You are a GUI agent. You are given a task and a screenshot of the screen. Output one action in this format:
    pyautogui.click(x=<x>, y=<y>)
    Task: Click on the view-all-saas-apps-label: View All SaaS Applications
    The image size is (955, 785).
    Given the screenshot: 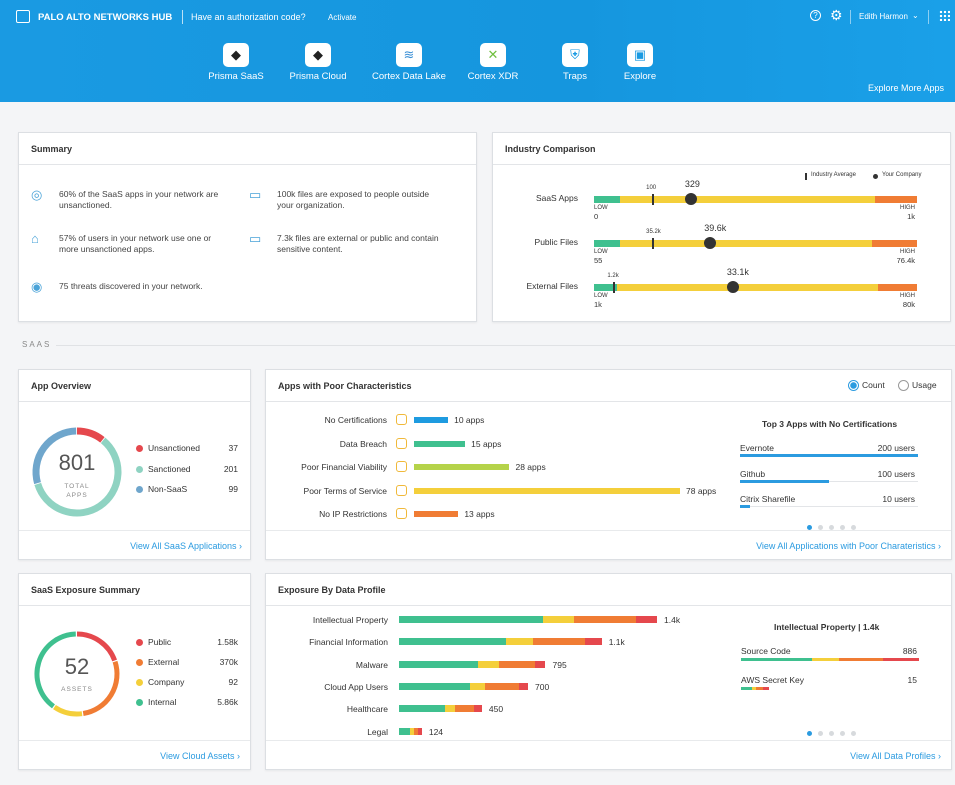 What is the action you would take?
    pyautogui.click(x=183, y=546)
    